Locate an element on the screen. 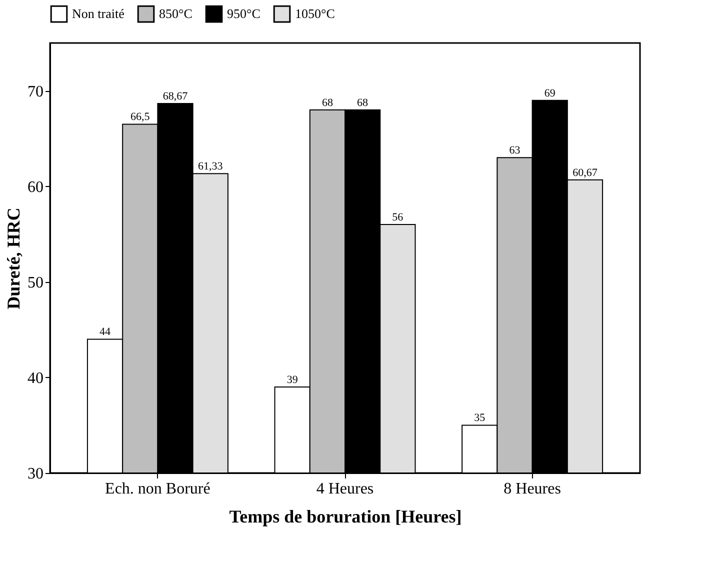  x-tick-label: Ech. non Boruré is located at coordinates (157, 489).